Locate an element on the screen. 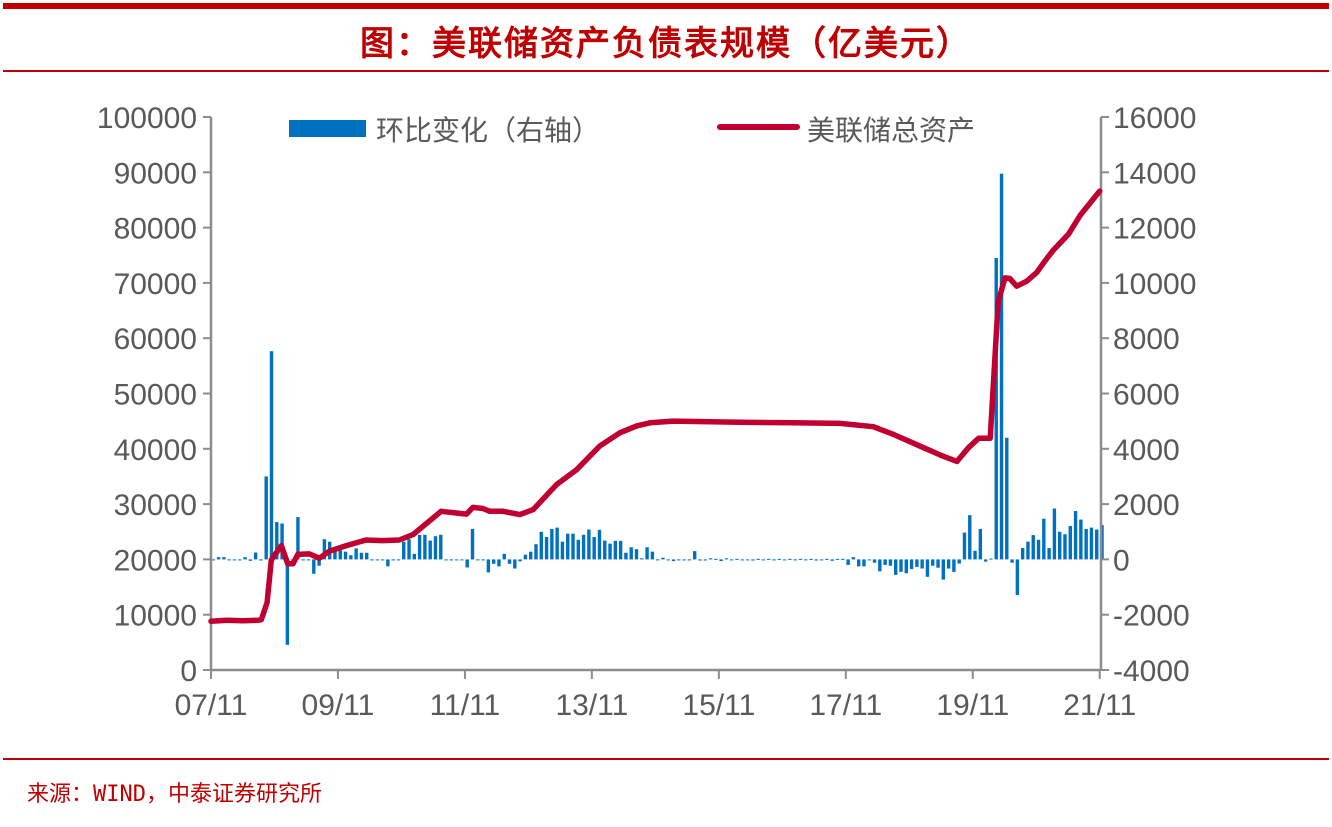 The image size is (1332, 827). right-y-tick-label: -2000 is located at coordinates (1151, 616).